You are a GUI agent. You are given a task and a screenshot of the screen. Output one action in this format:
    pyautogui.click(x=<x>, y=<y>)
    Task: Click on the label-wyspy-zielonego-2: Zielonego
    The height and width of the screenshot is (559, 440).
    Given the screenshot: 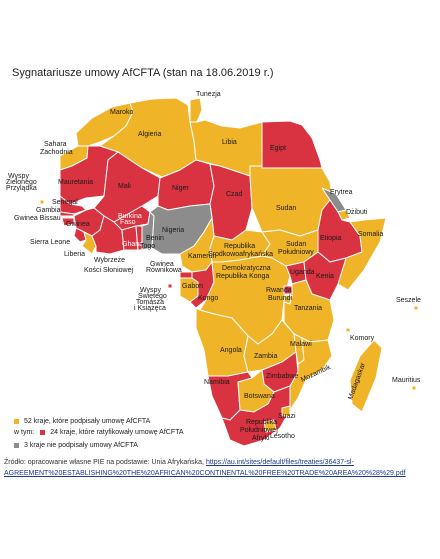 What is the action you would take?
    pyautogui.click(x=21, y=182)
    